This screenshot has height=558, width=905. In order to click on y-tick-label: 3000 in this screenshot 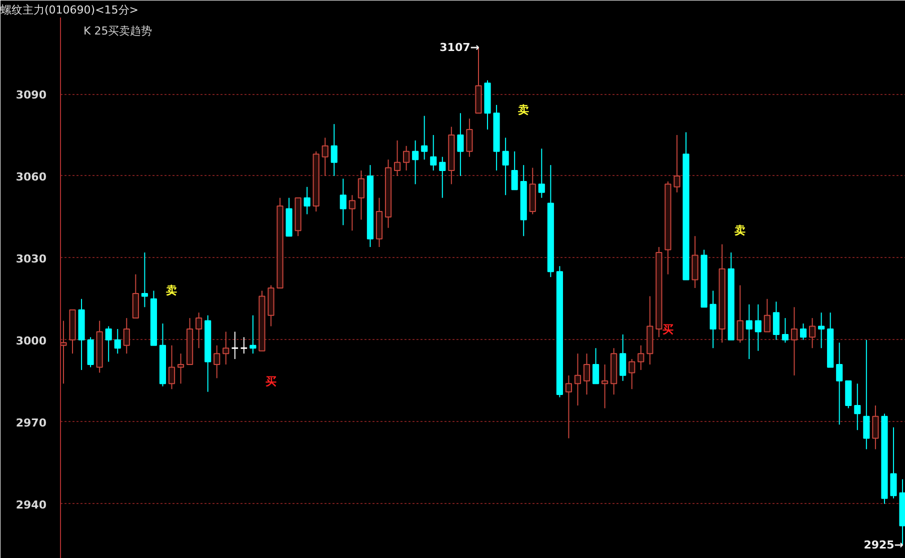, I will do `click(31, 341)`.